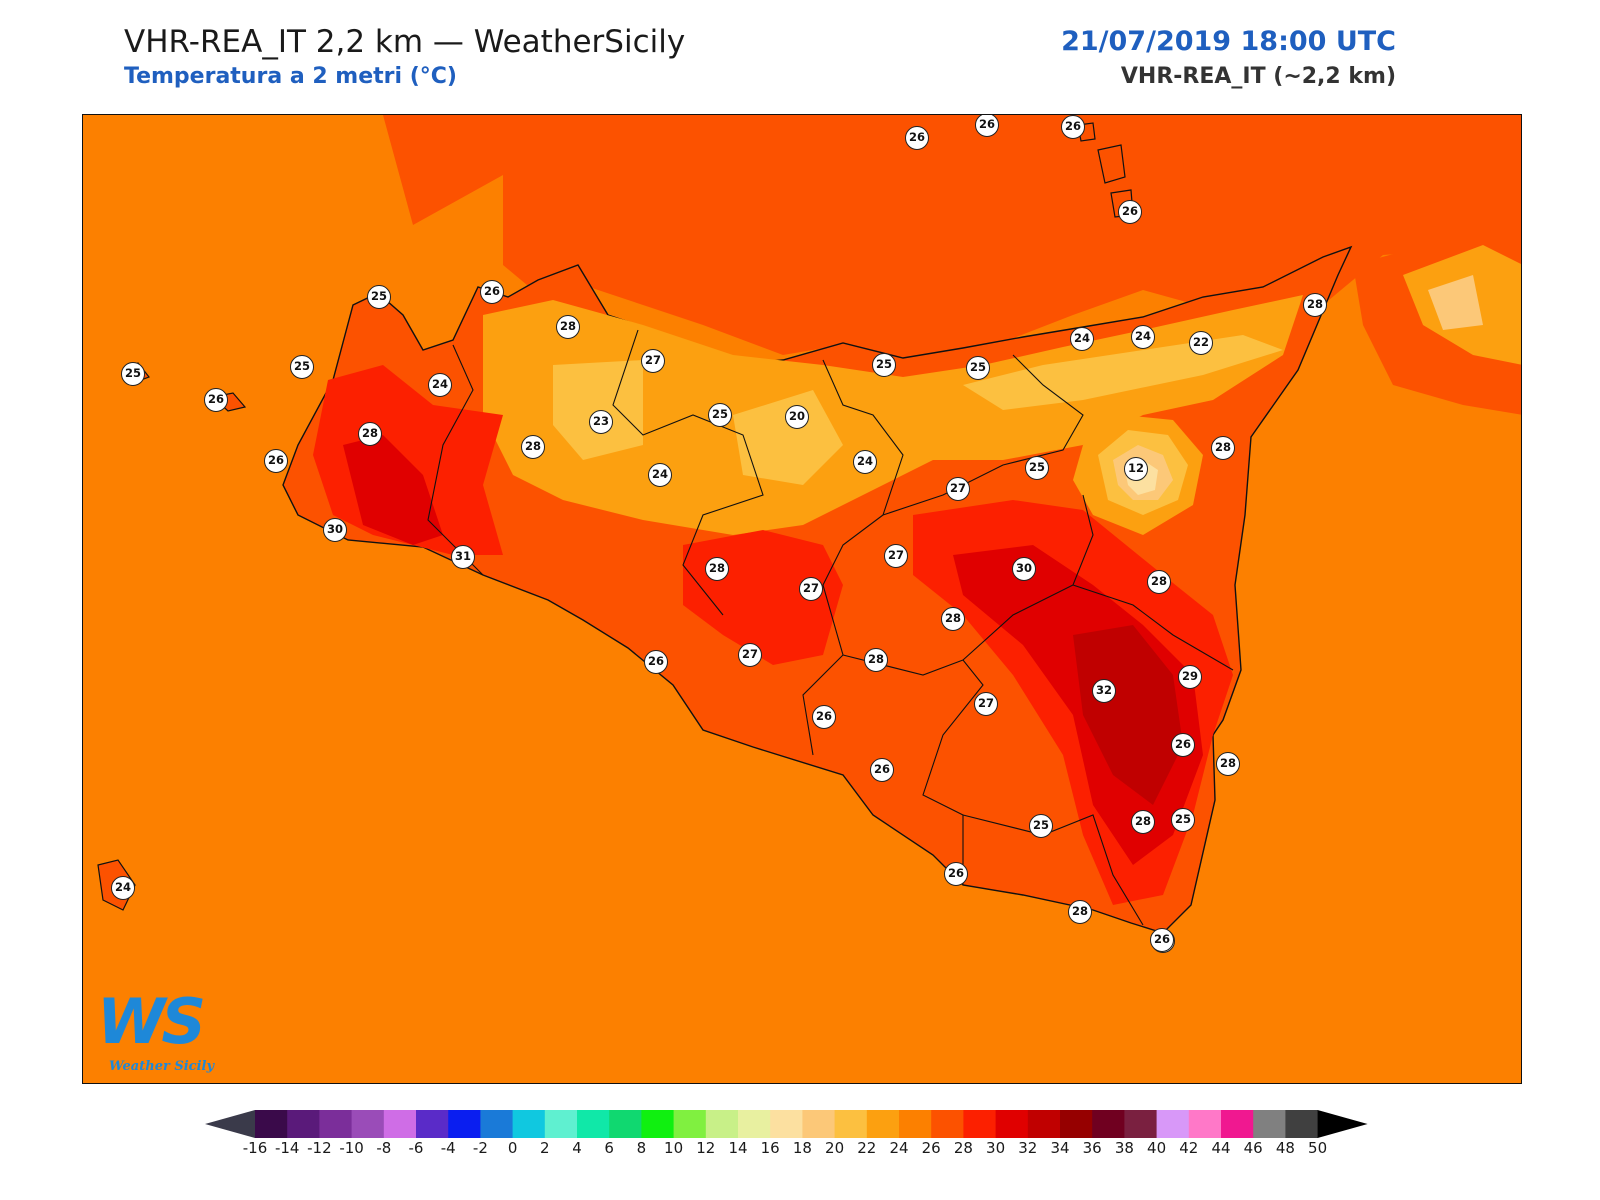 The height and width of the screenshot is (1200, 1600). Describe the element at coordinates (172, 1030) in the screenshot. I see `weathersicily-logo: WS Weather Sicily` at that location.